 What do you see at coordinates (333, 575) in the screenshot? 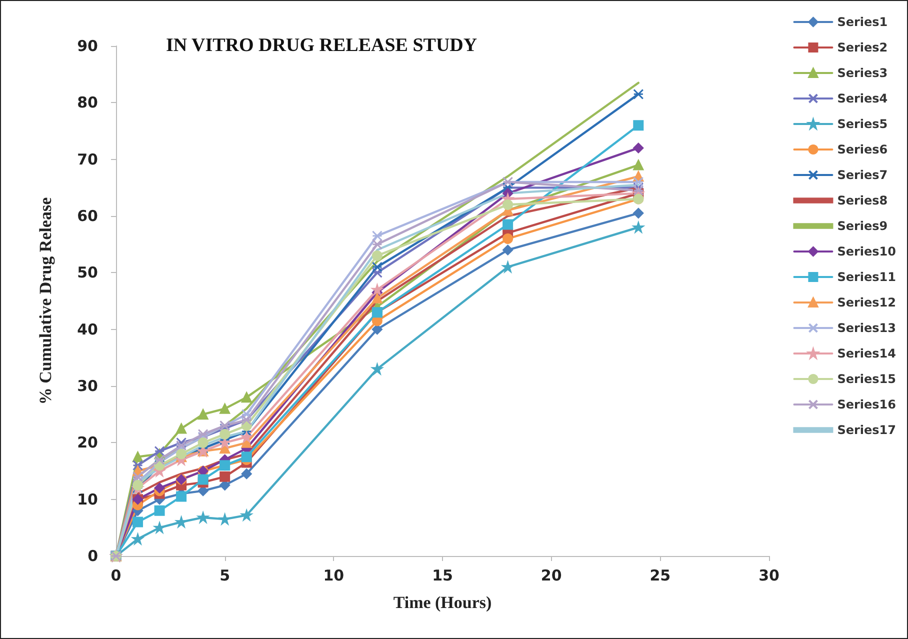
I see `x-tick-label: 10` at bounding box center [333, 575].